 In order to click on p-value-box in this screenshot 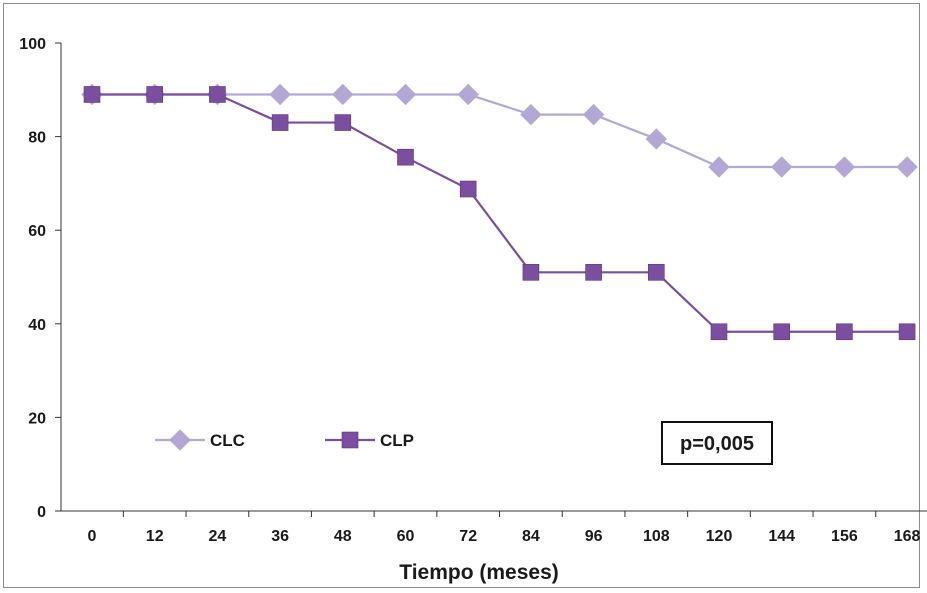, I will do `click(717, 443)`.